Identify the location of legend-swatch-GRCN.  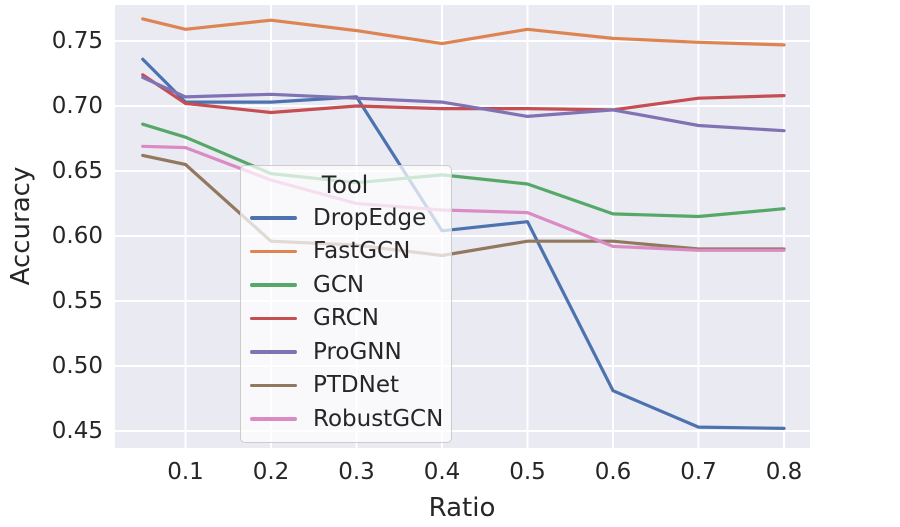
(273, 318).